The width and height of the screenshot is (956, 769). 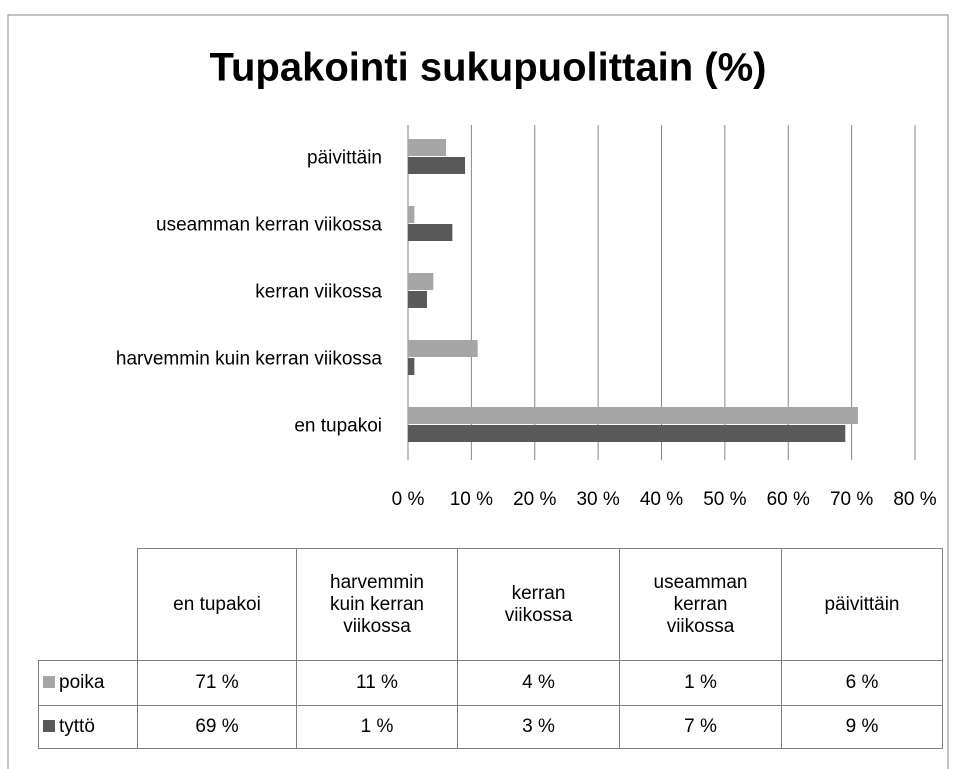 I want to click on table-row: poika 71 % 11 % 4 % 1 % 6 %, so click(x=490, y=683).